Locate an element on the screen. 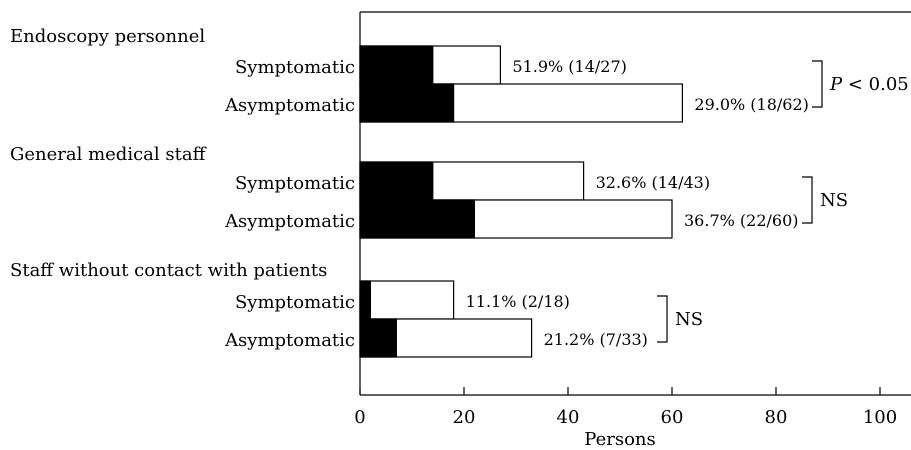 Image resolution: width=911 pixels, height=450 pixels. x-axis-label: Persons is located at coordinates (619, 439).